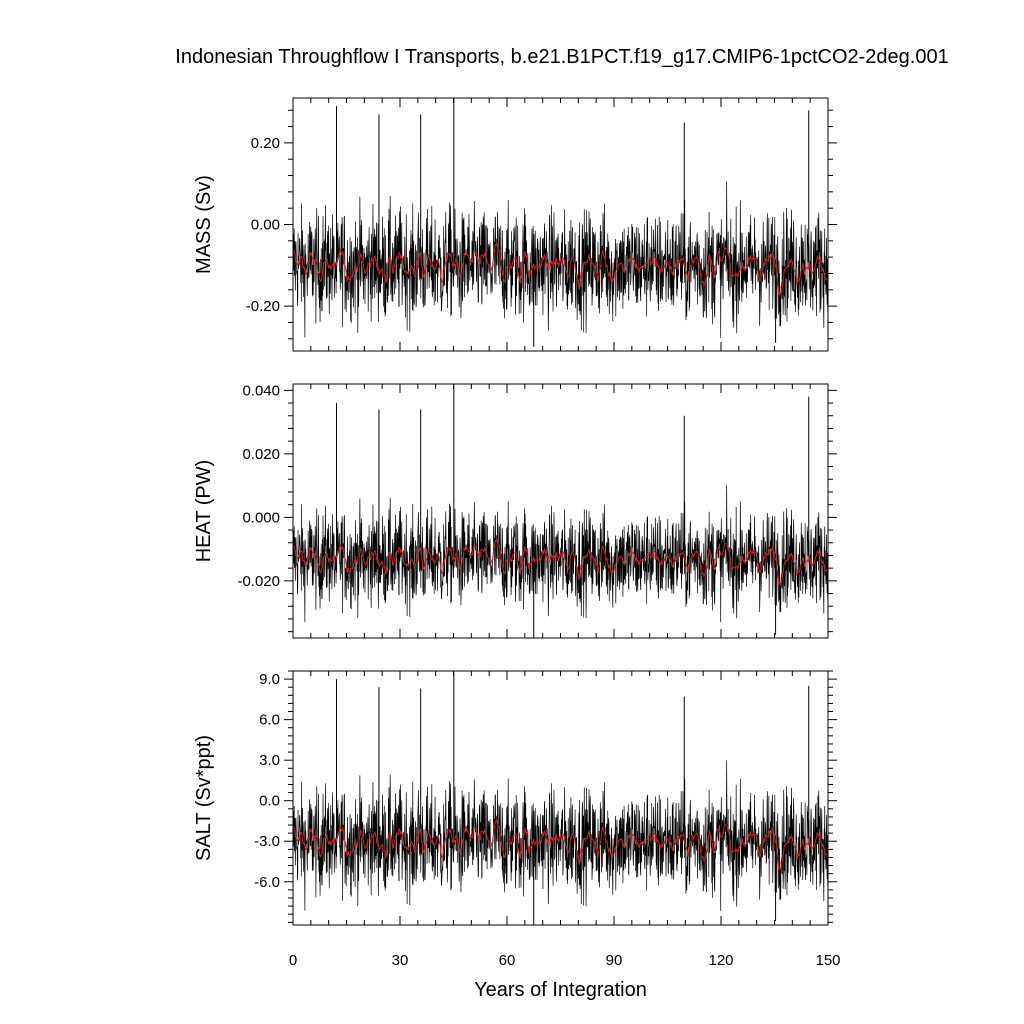  What do you see at coordinates (204, 224) in the screenshot?
I see `y-axis-label: MASS (Sv)` at bounding box center [204, 224].